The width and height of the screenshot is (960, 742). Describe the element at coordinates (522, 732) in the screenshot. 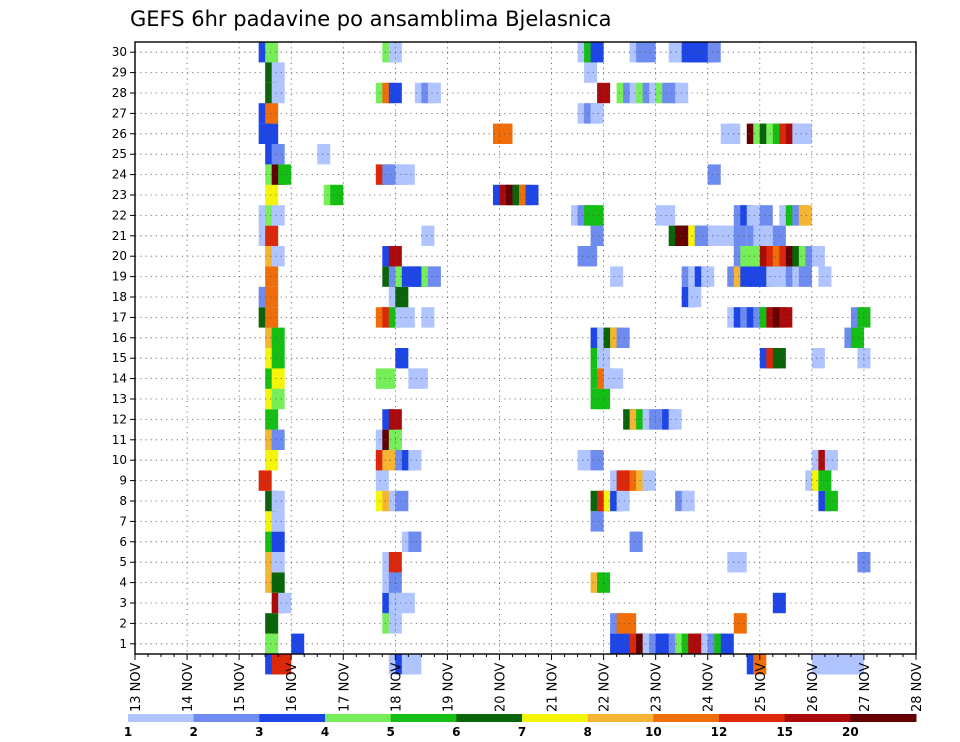

I see `colorbar-label: 7` at that location.